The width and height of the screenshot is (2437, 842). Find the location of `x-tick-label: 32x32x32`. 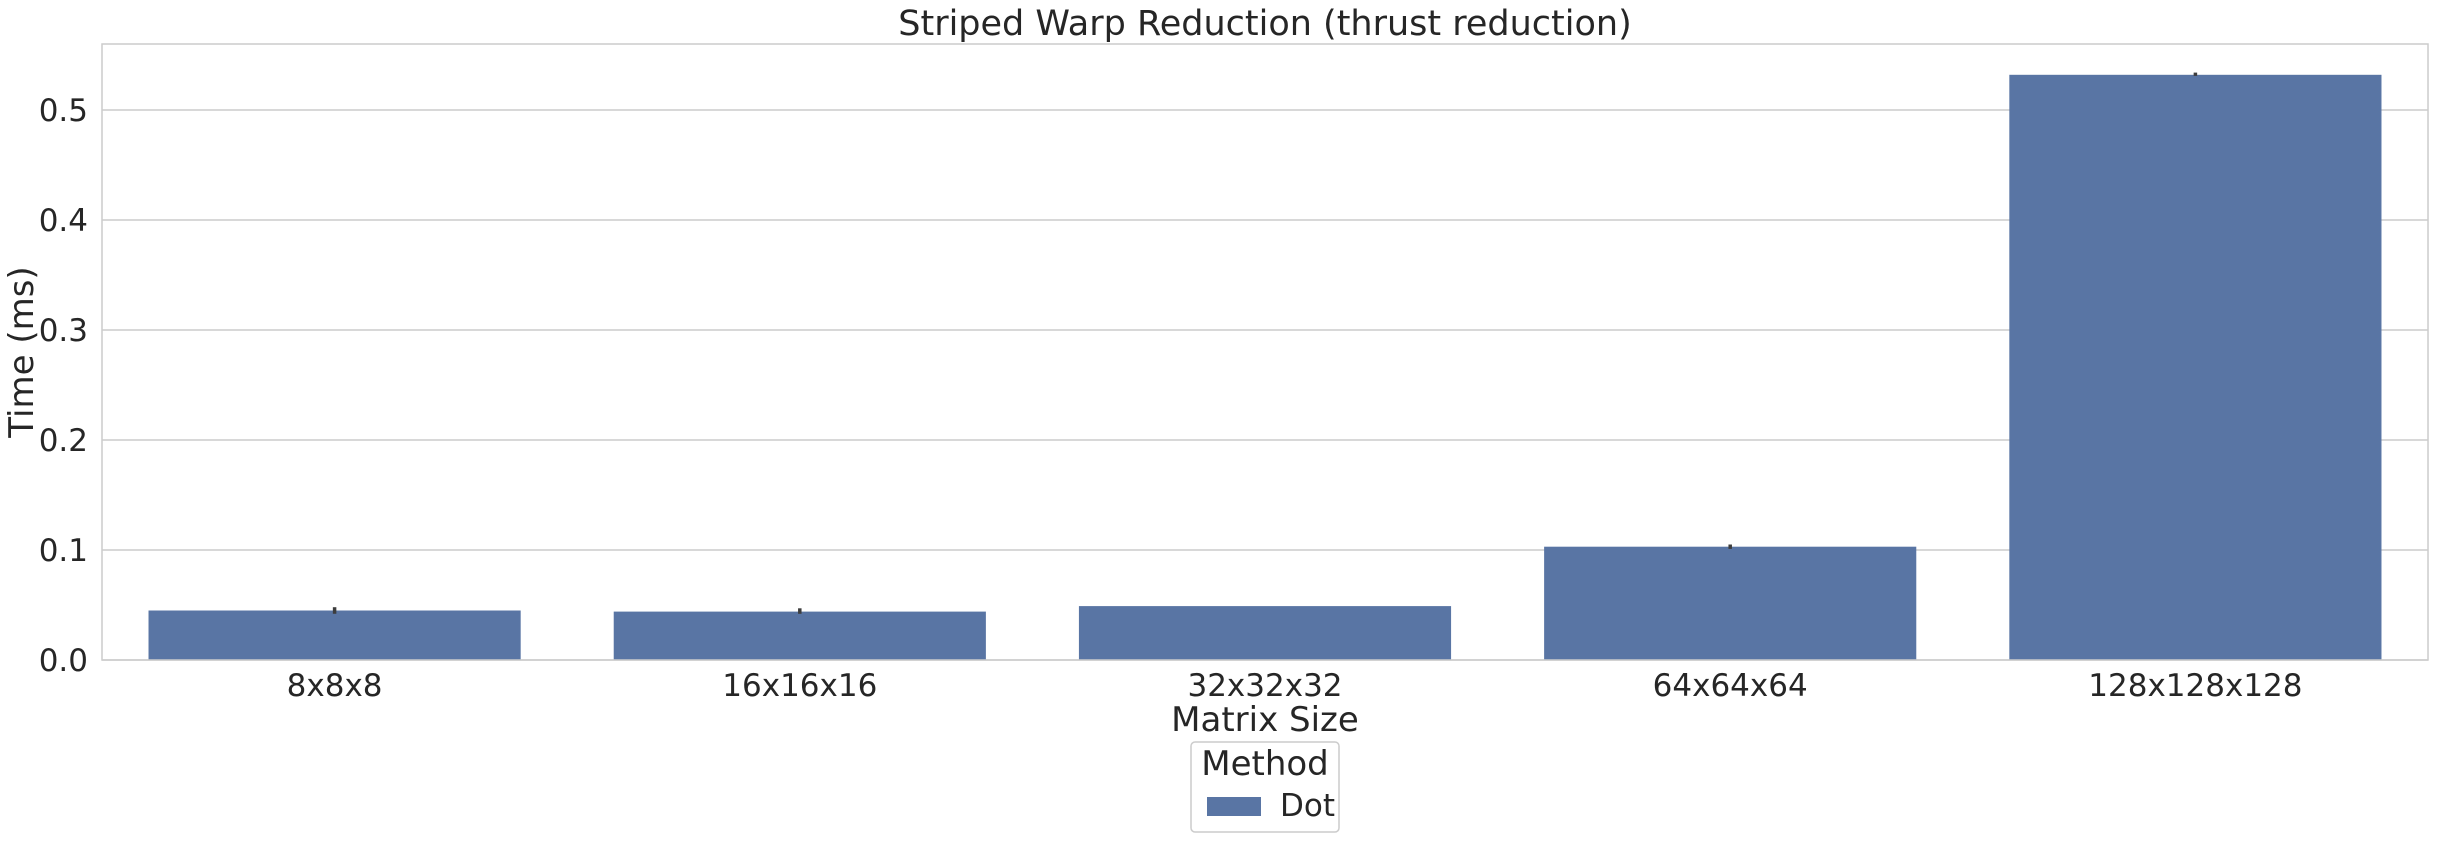

x-tick-label: 32x32x32 is located at coordinates (1264, 686).